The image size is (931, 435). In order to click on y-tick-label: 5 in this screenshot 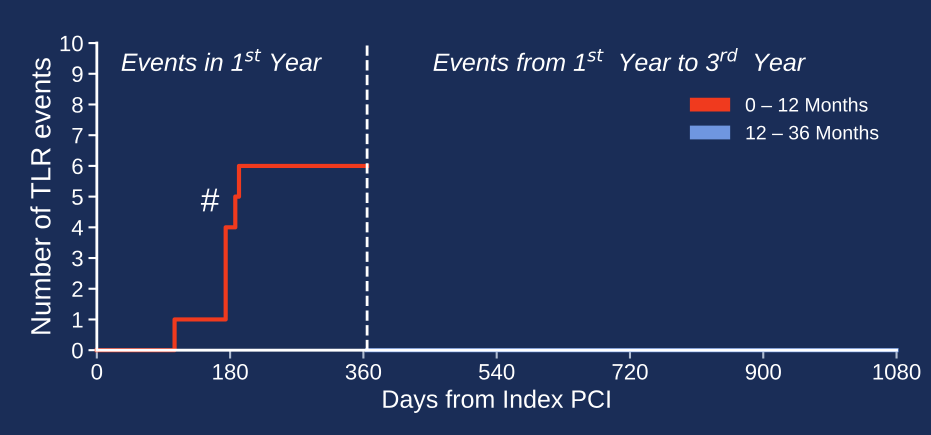, I will do `click(77, 197)`.